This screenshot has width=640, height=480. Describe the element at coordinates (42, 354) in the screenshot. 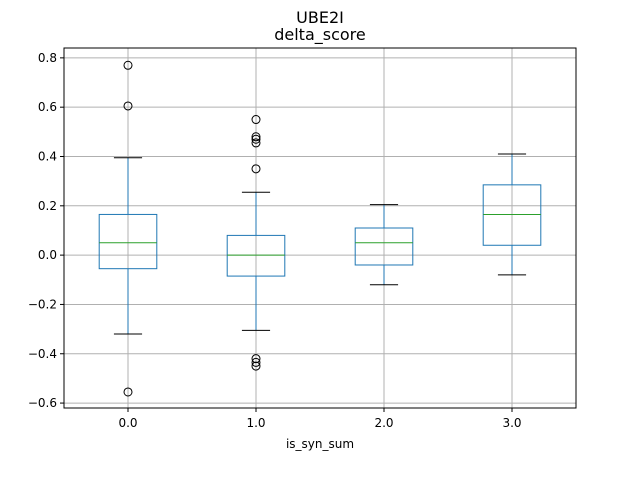

I see `y-tick-label: −0.4` at that location.